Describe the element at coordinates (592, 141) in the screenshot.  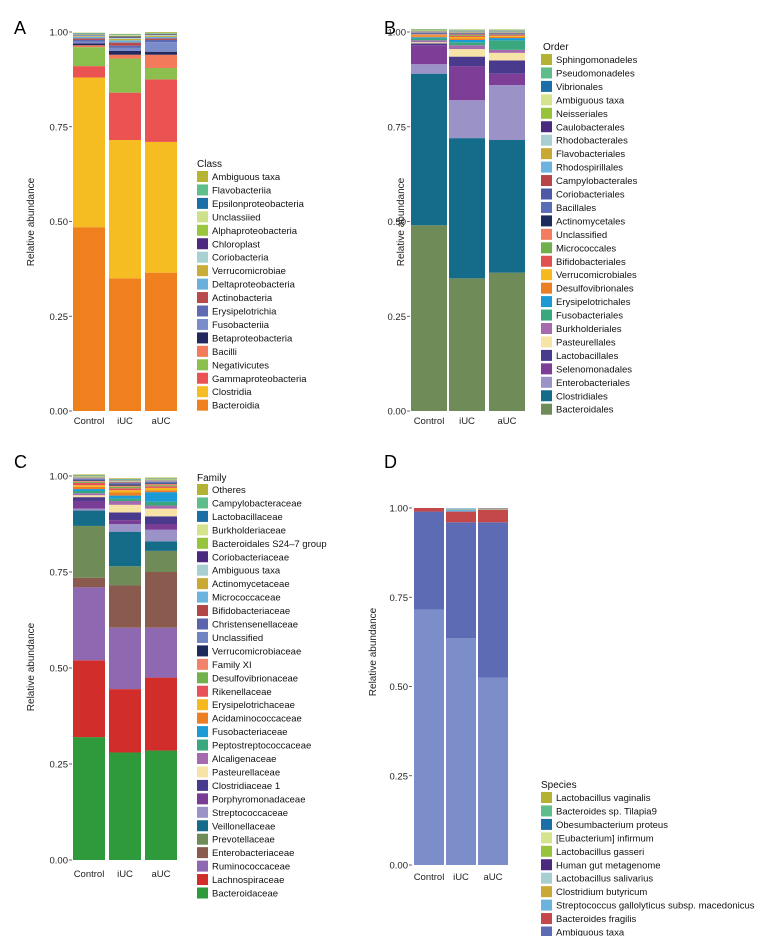
I see `legend-label: Rhodobacterales` at that location.